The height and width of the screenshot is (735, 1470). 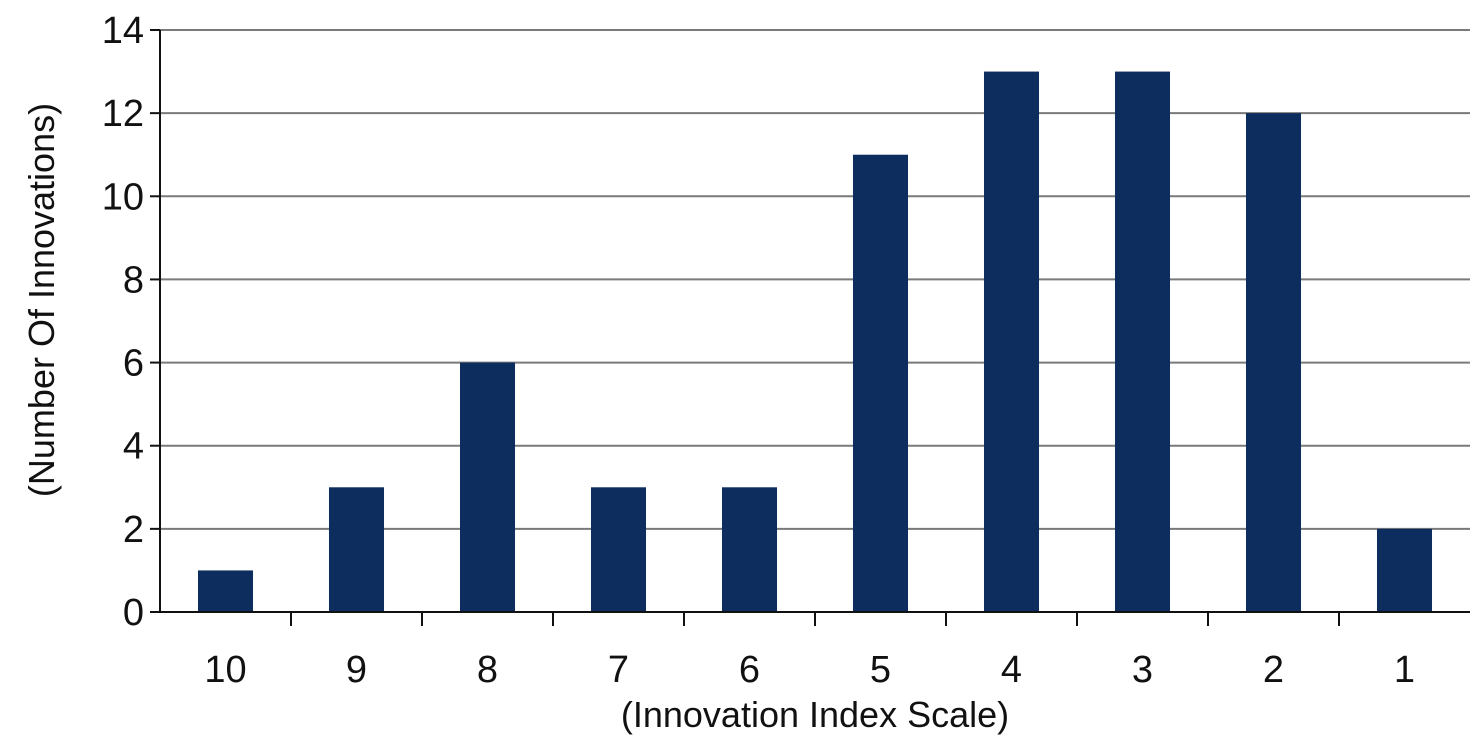 What do you see at coordinates (133, 613) in the screenshot?
I see `y-tick-label: 0` at bounding box center [133, 613].